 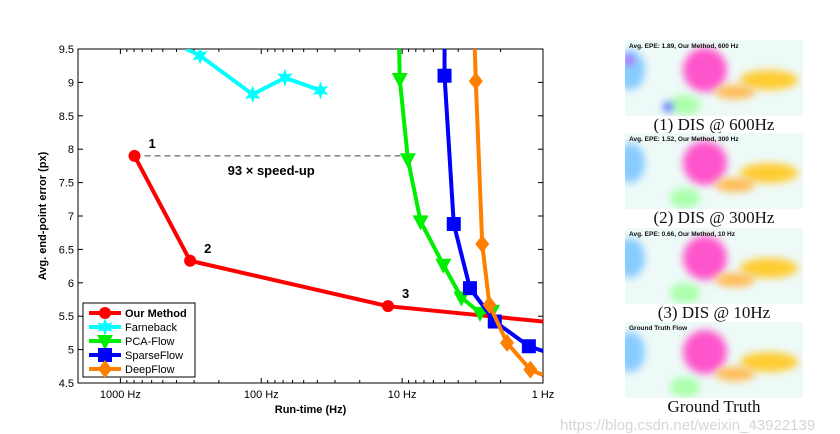 I want to click on flow-image-label: Avg. EPE: 1.89, Our Method, 600 Hz, so click(x=684, y=46).